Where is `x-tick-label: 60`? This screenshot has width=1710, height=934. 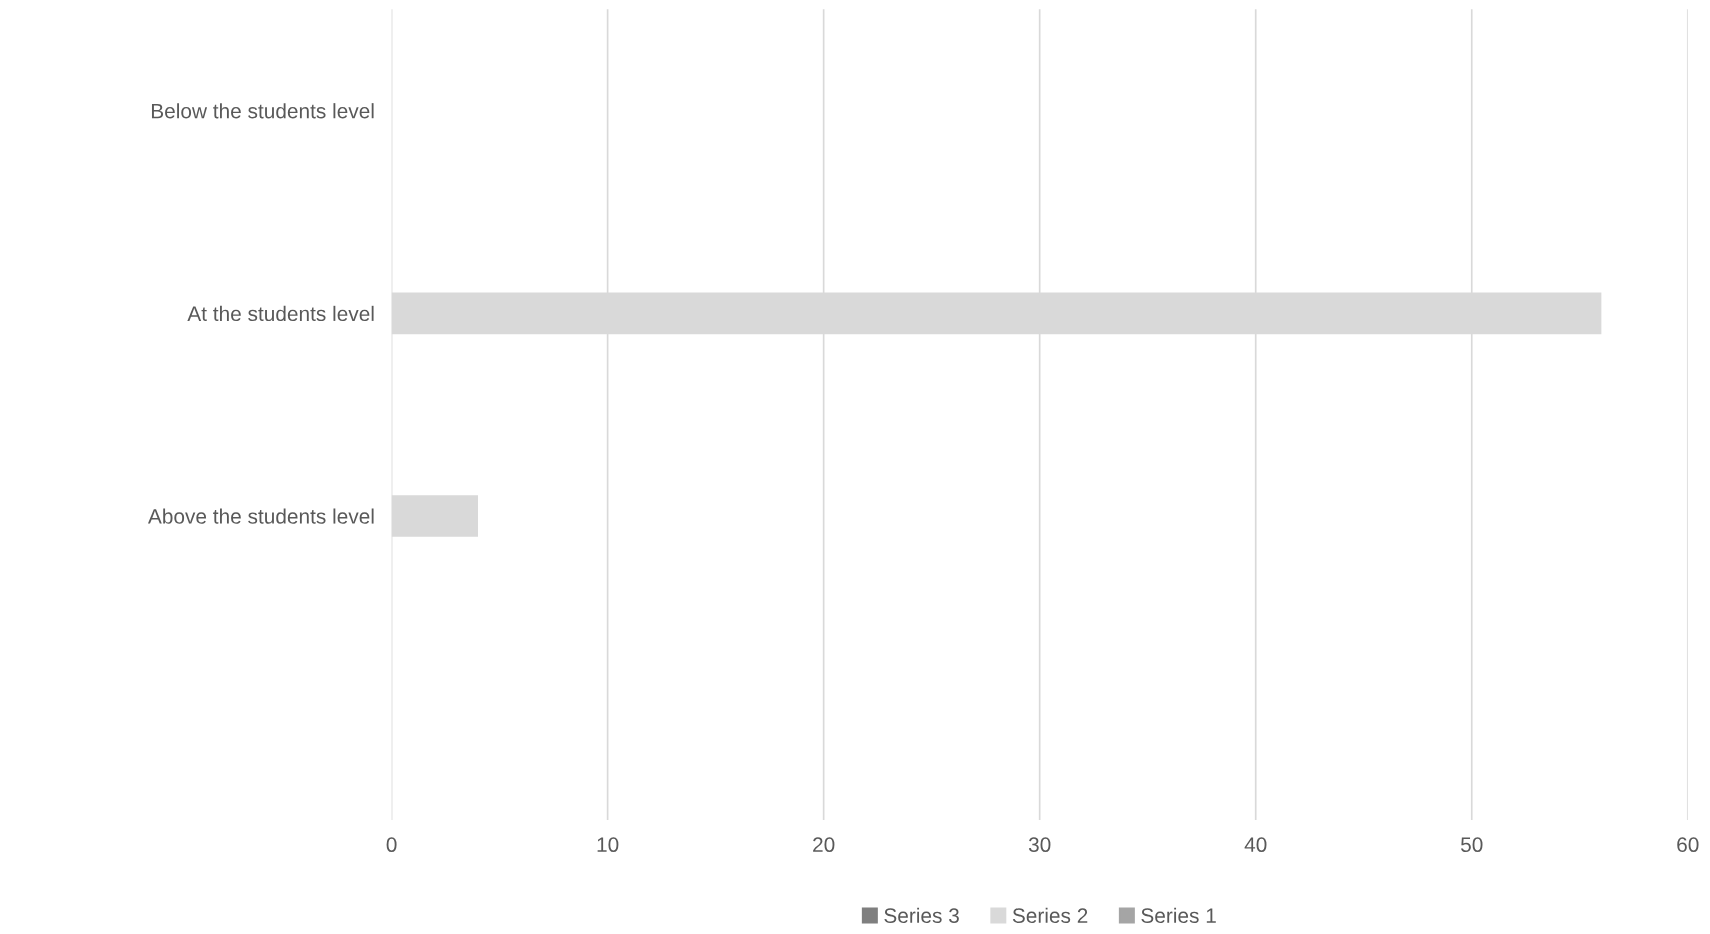
x-tick-label: 60 is located at coordinates (1688, 845).